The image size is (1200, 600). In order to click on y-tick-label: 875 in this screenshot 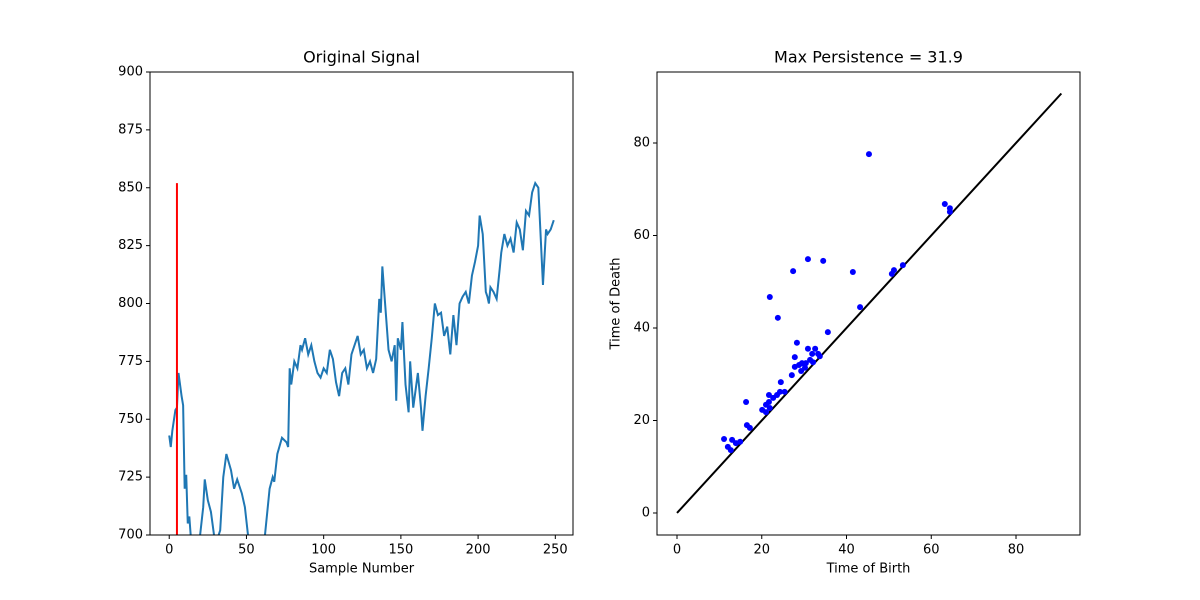, I will do `click(130, 129)`.